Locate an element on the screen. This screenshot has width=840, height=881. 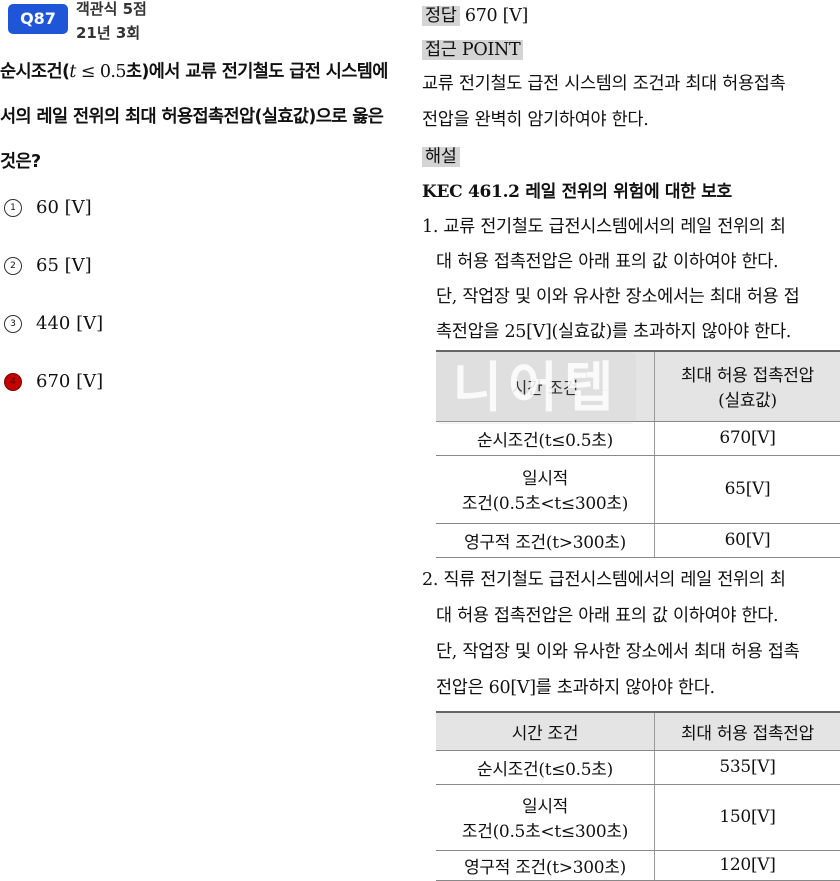
header-max-voltage: 최대 허용 접촉전압 (실효값) is located at coordinates (747, 386).